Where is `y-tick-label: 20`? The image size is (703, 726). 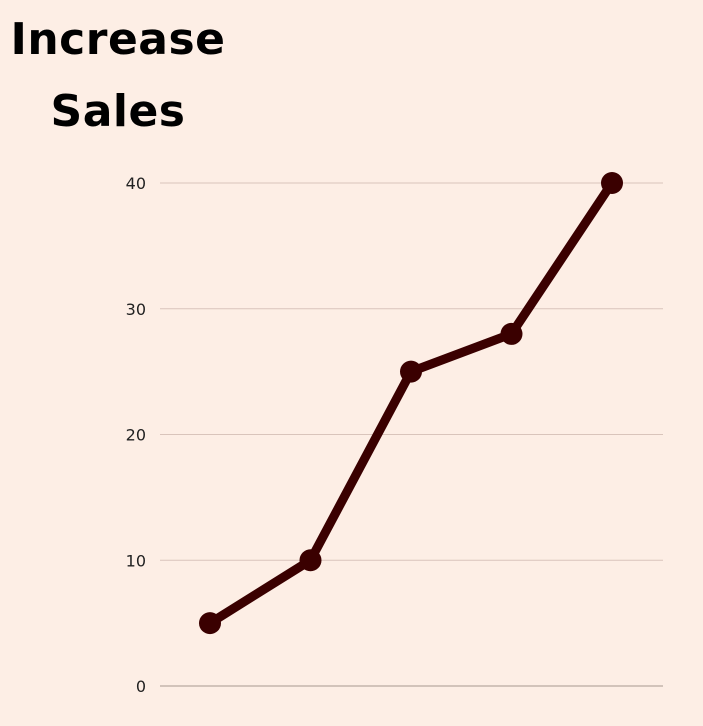 y-tick-label: 20 is located at coordinates (136, 435).